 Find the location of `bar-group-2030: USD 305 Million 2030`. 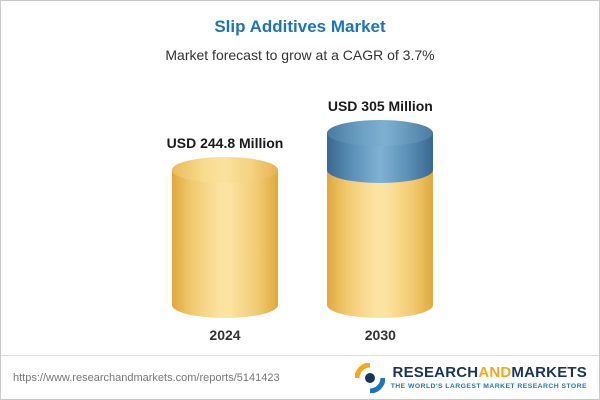

bar-group-2030: USD 305 Million 2030 is located at coordinates (380, 220).